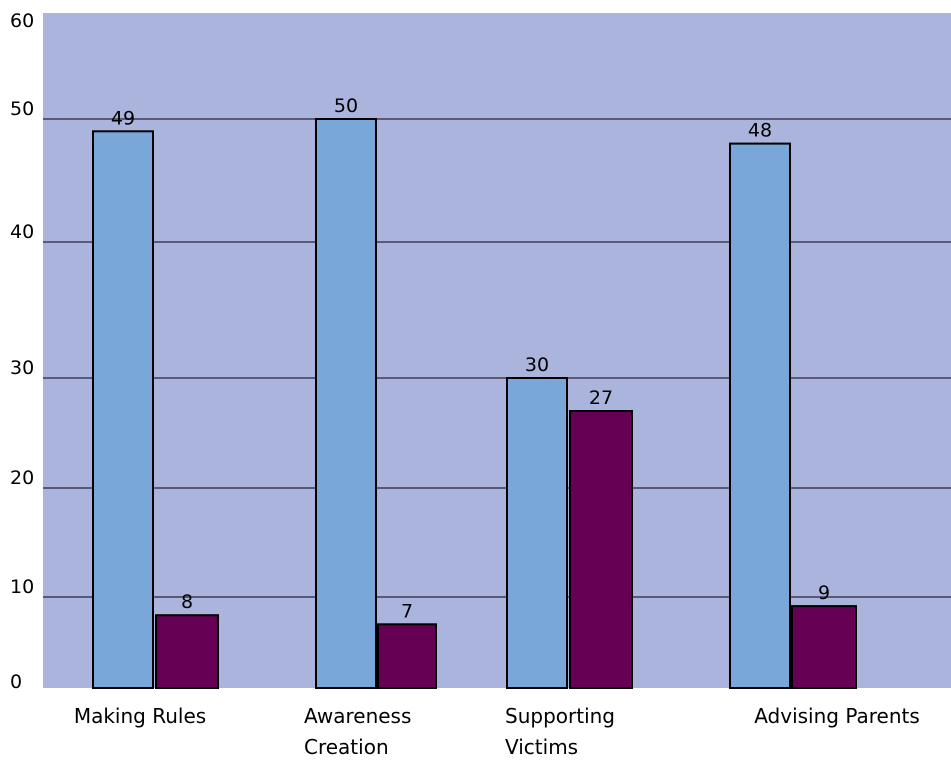 The width and height of the screenshot is (951, 761). What do you see at coordinates (22, 109) in the screenshot?
I see `y-tick-label: 50` at bounding box center [22, 109].